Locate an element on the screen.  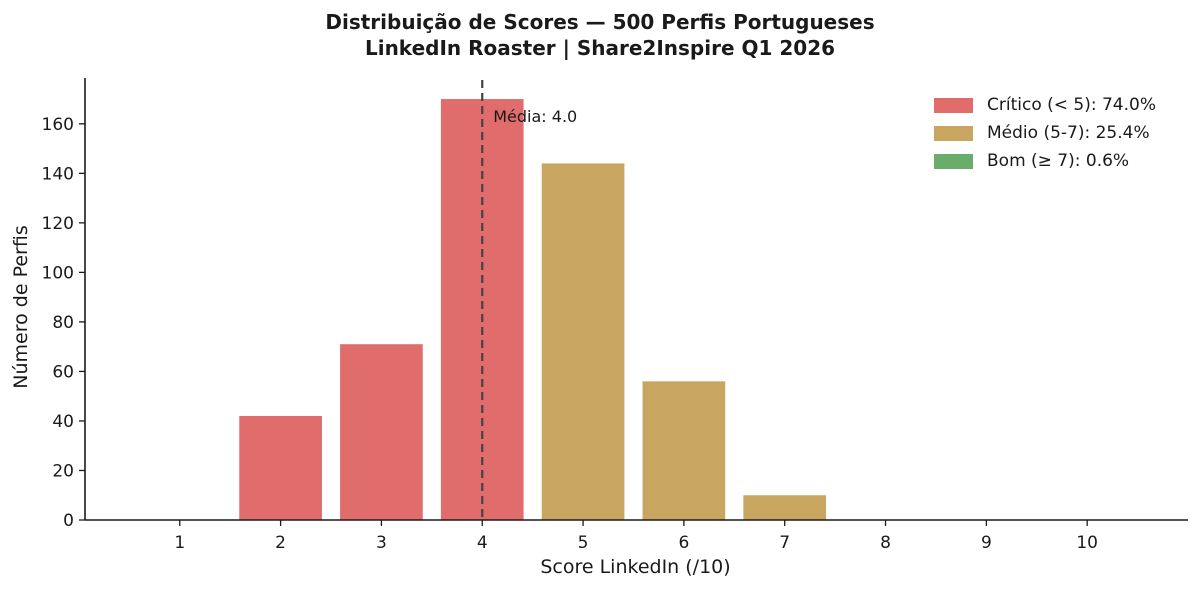
y-tick-label: 20 is located at coordinates (63, 471).